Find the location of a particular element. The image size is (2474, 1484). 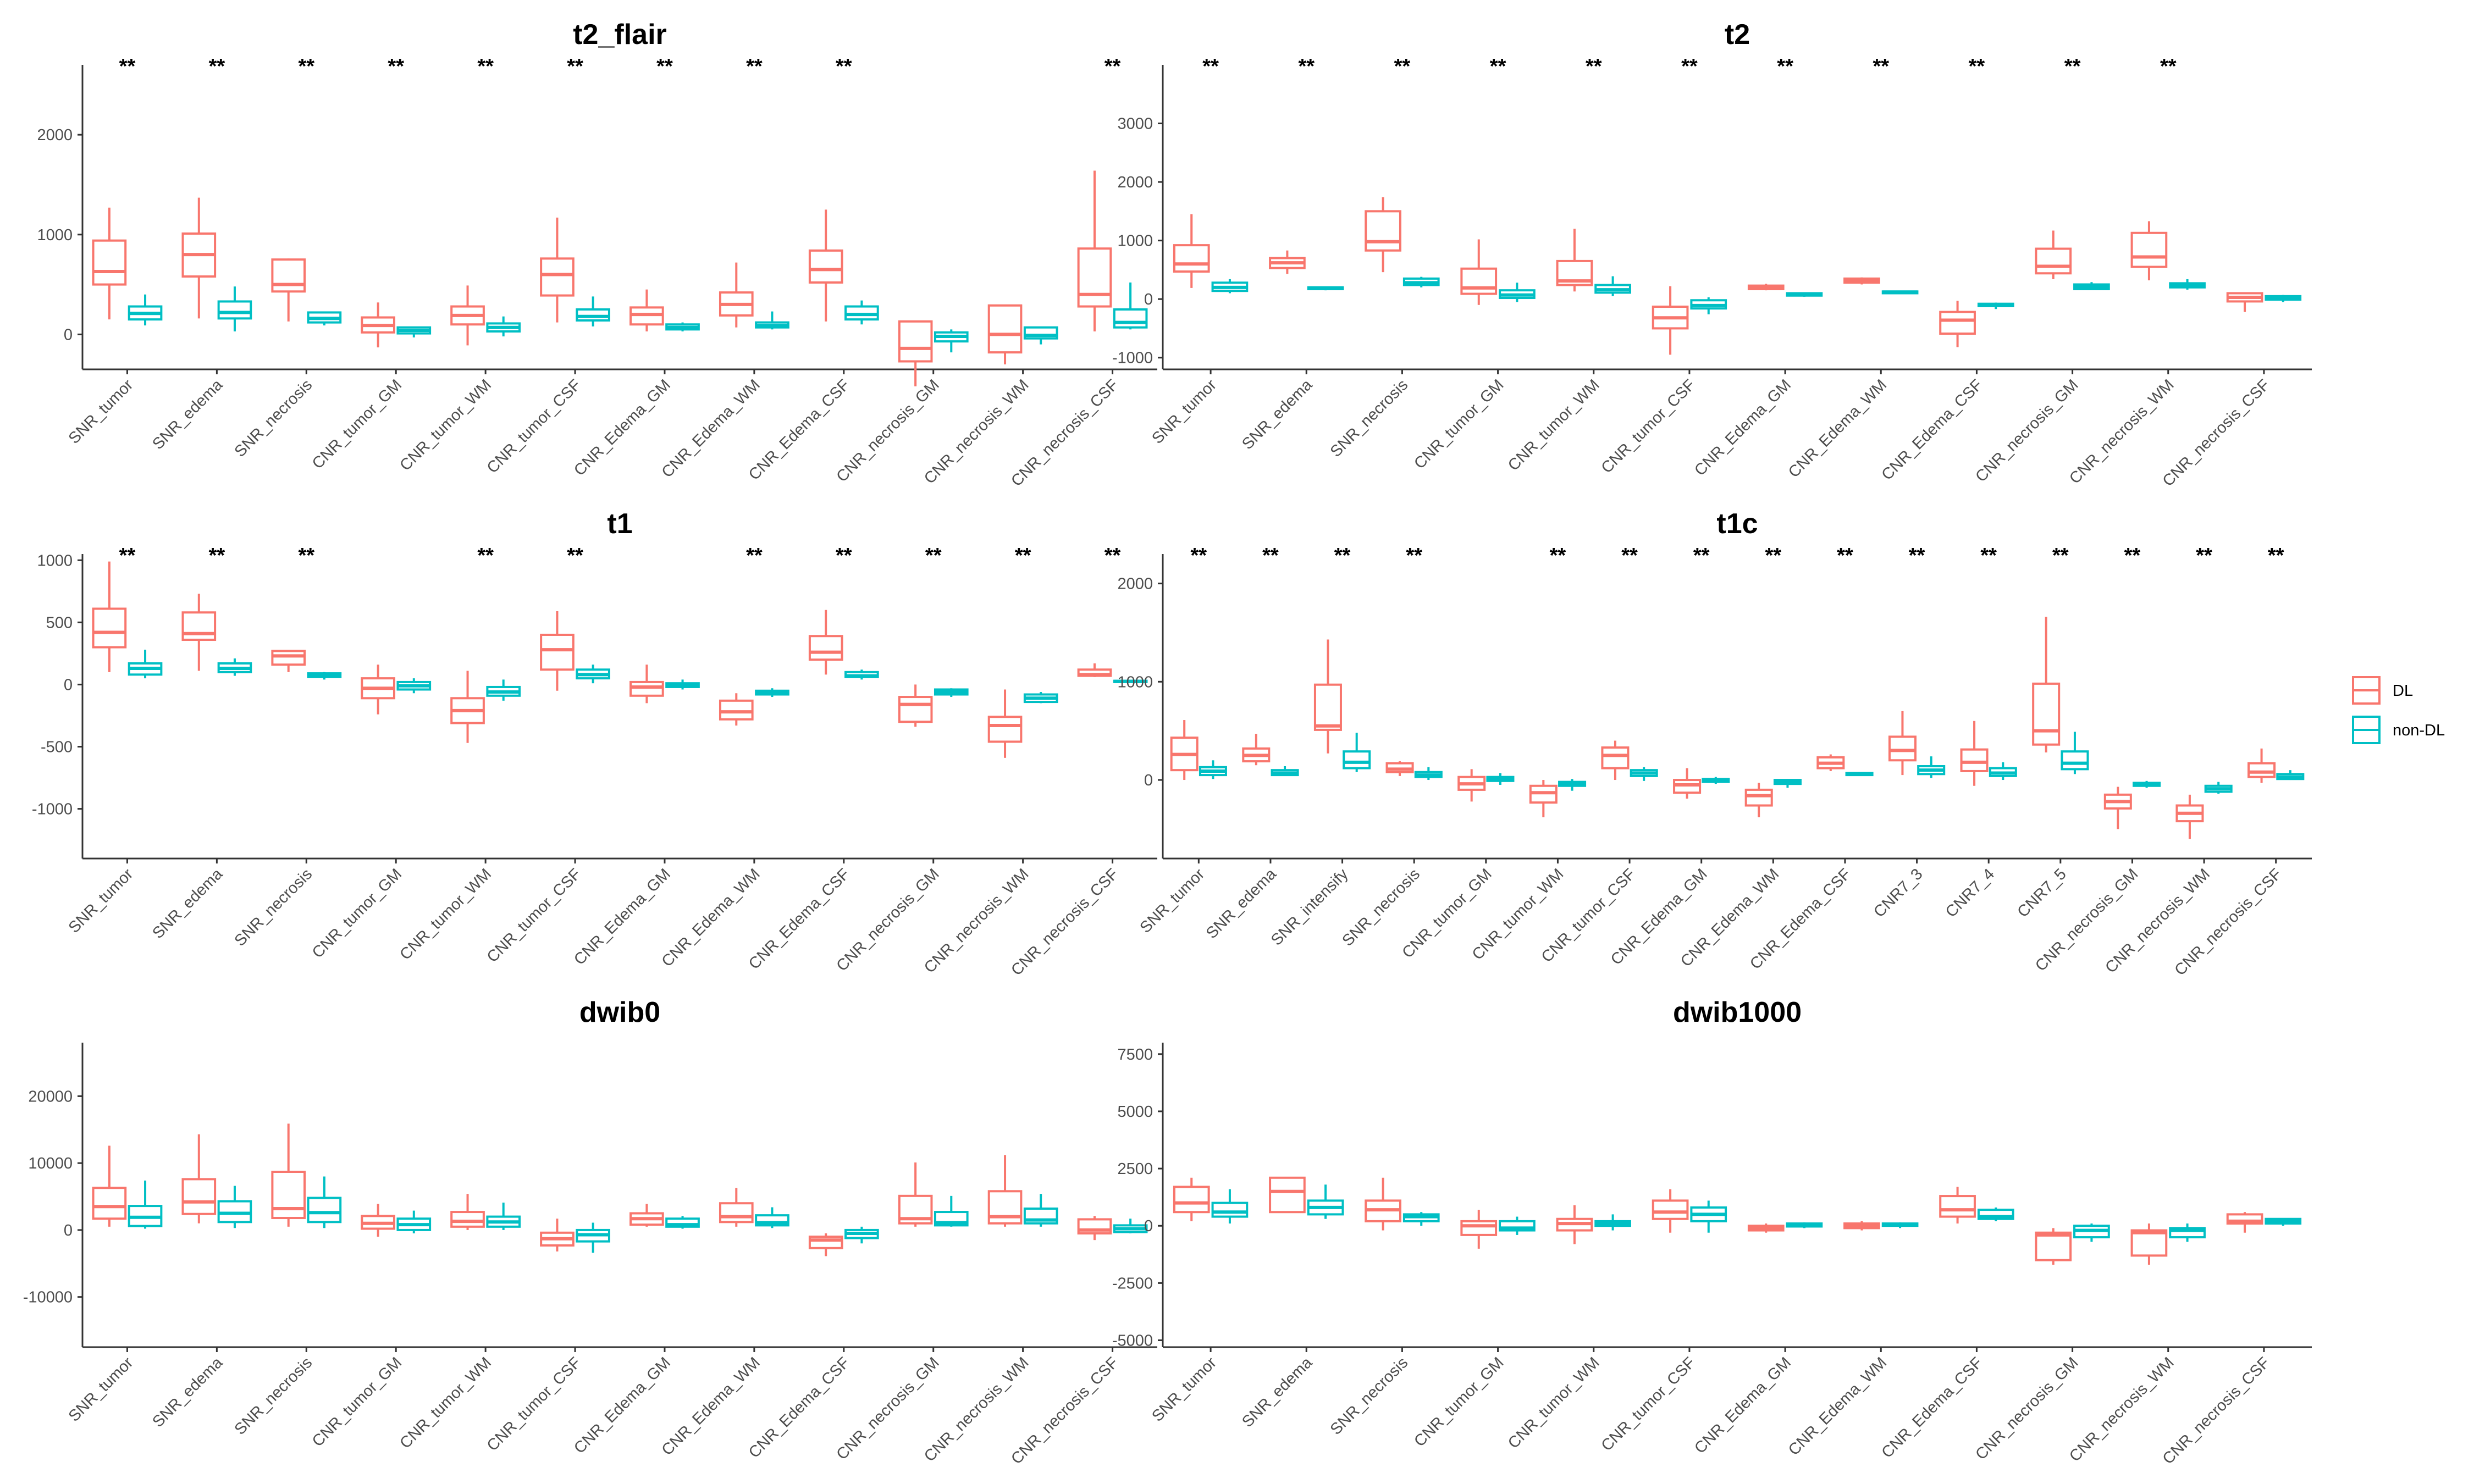

x-tick-label: SNR_necrosis is located at coordinates (1370, 418).